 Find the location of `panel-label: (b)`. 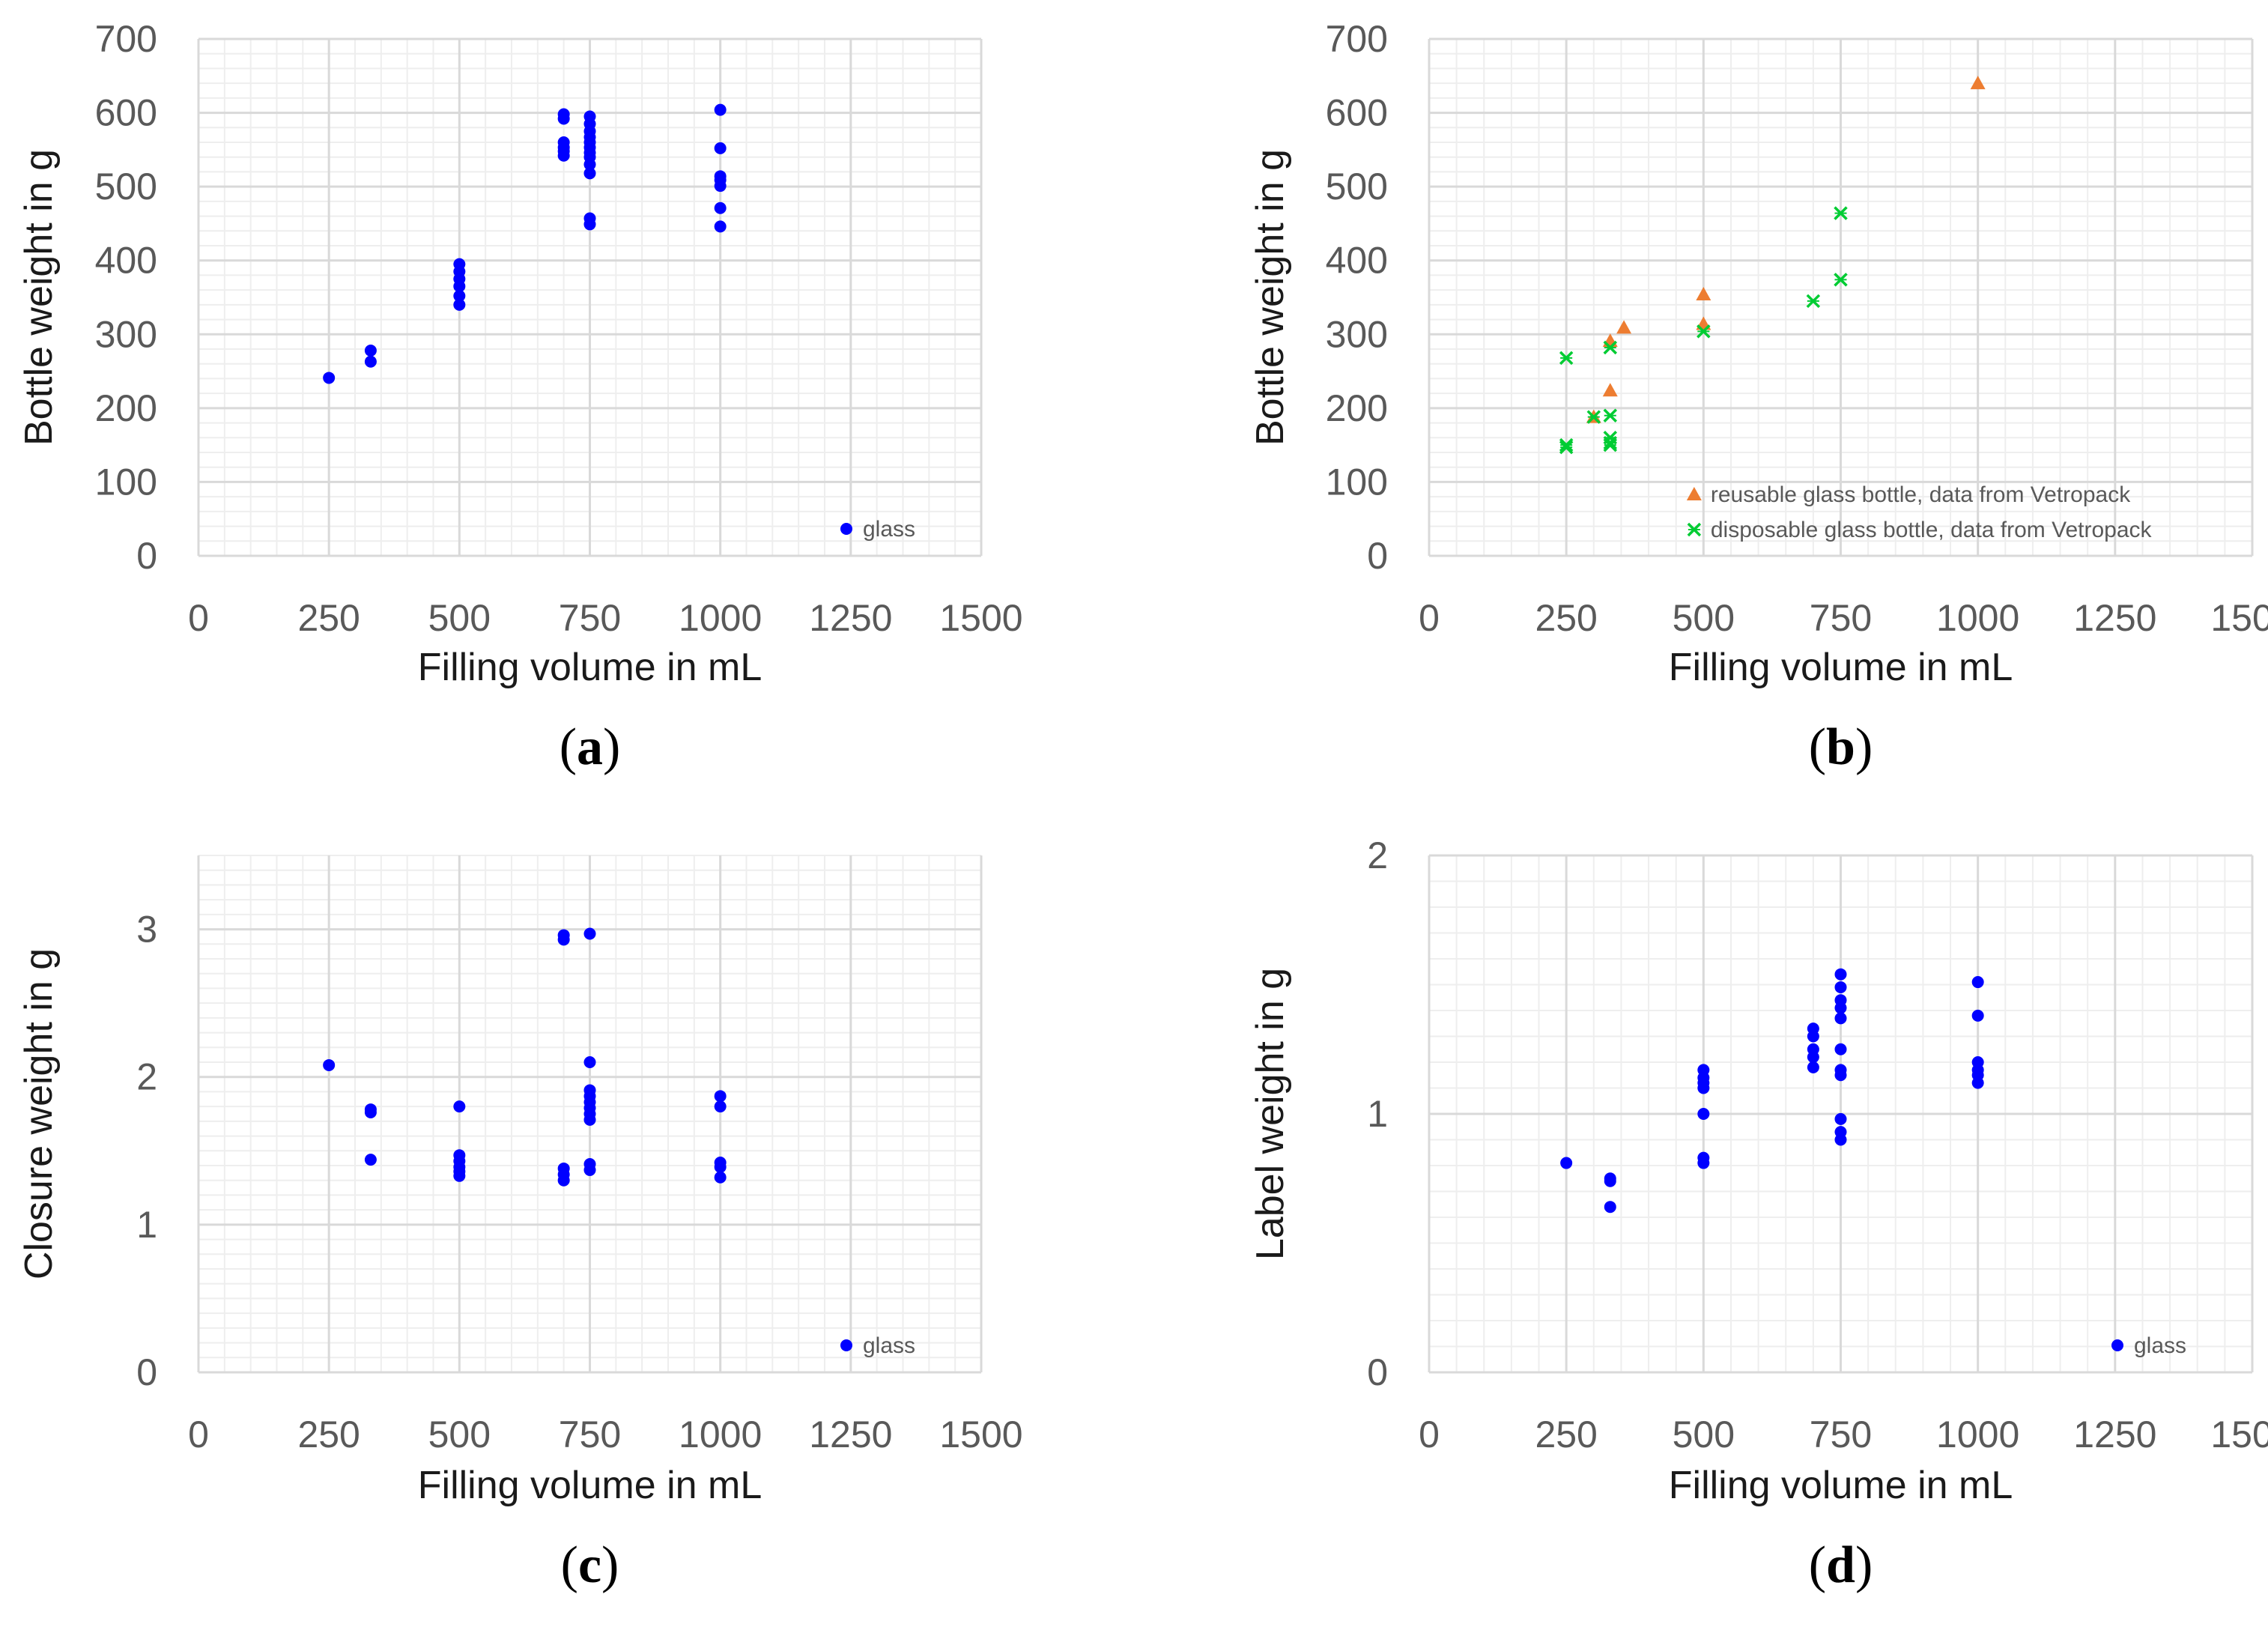

panel-label: (b) is located at coordinates (1841, 747).